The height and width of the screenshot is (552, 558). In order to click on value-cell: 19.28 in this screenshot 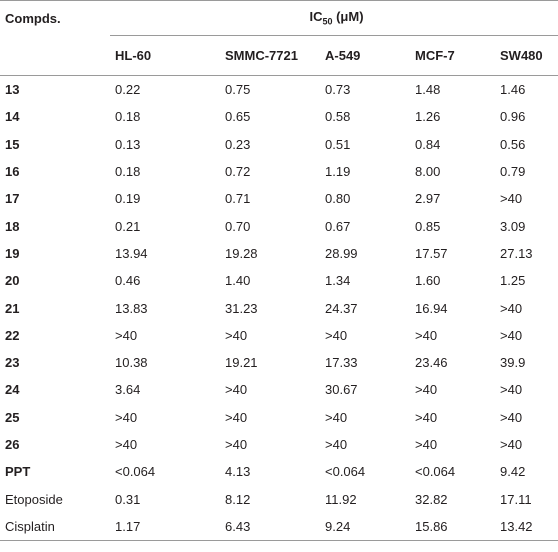, I will do `click(241, 253)`.